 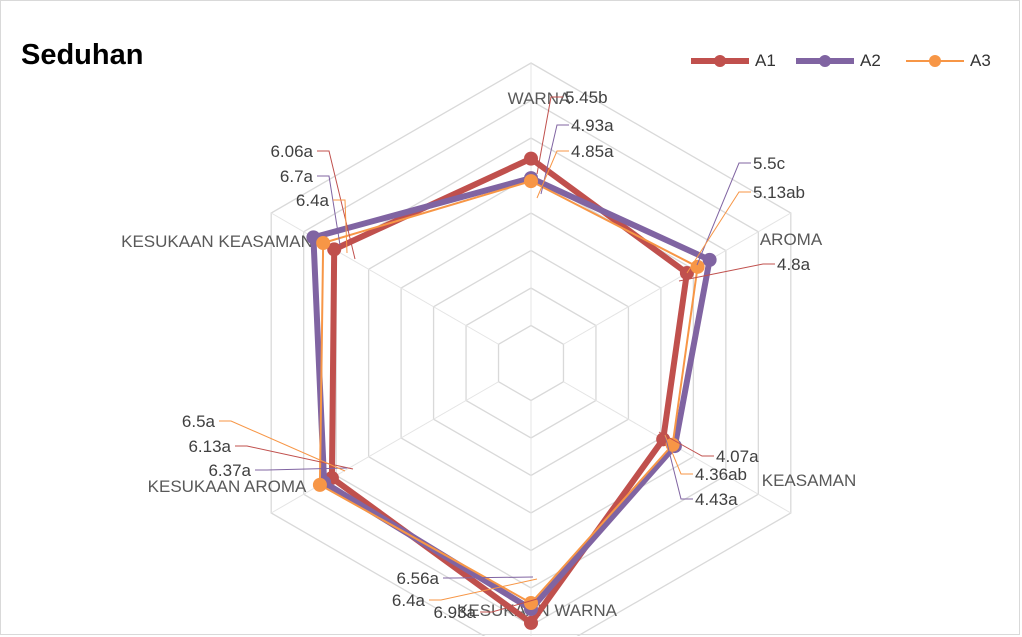 I want to click on legend-item-a3: A3, so click(x=948, y=61).